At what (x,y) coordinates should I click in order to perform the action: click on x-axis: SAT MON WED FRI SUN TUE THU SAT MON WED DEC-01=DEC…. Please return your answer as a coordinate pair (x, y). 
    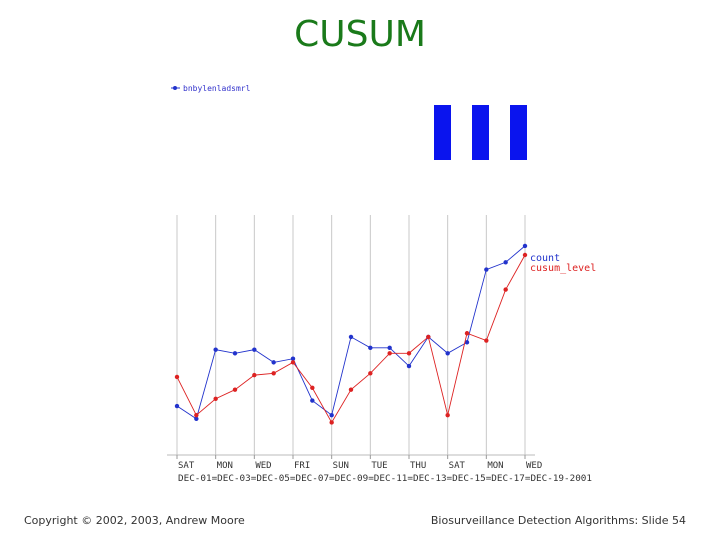
    Looking at the image, I should click on (385, 472).